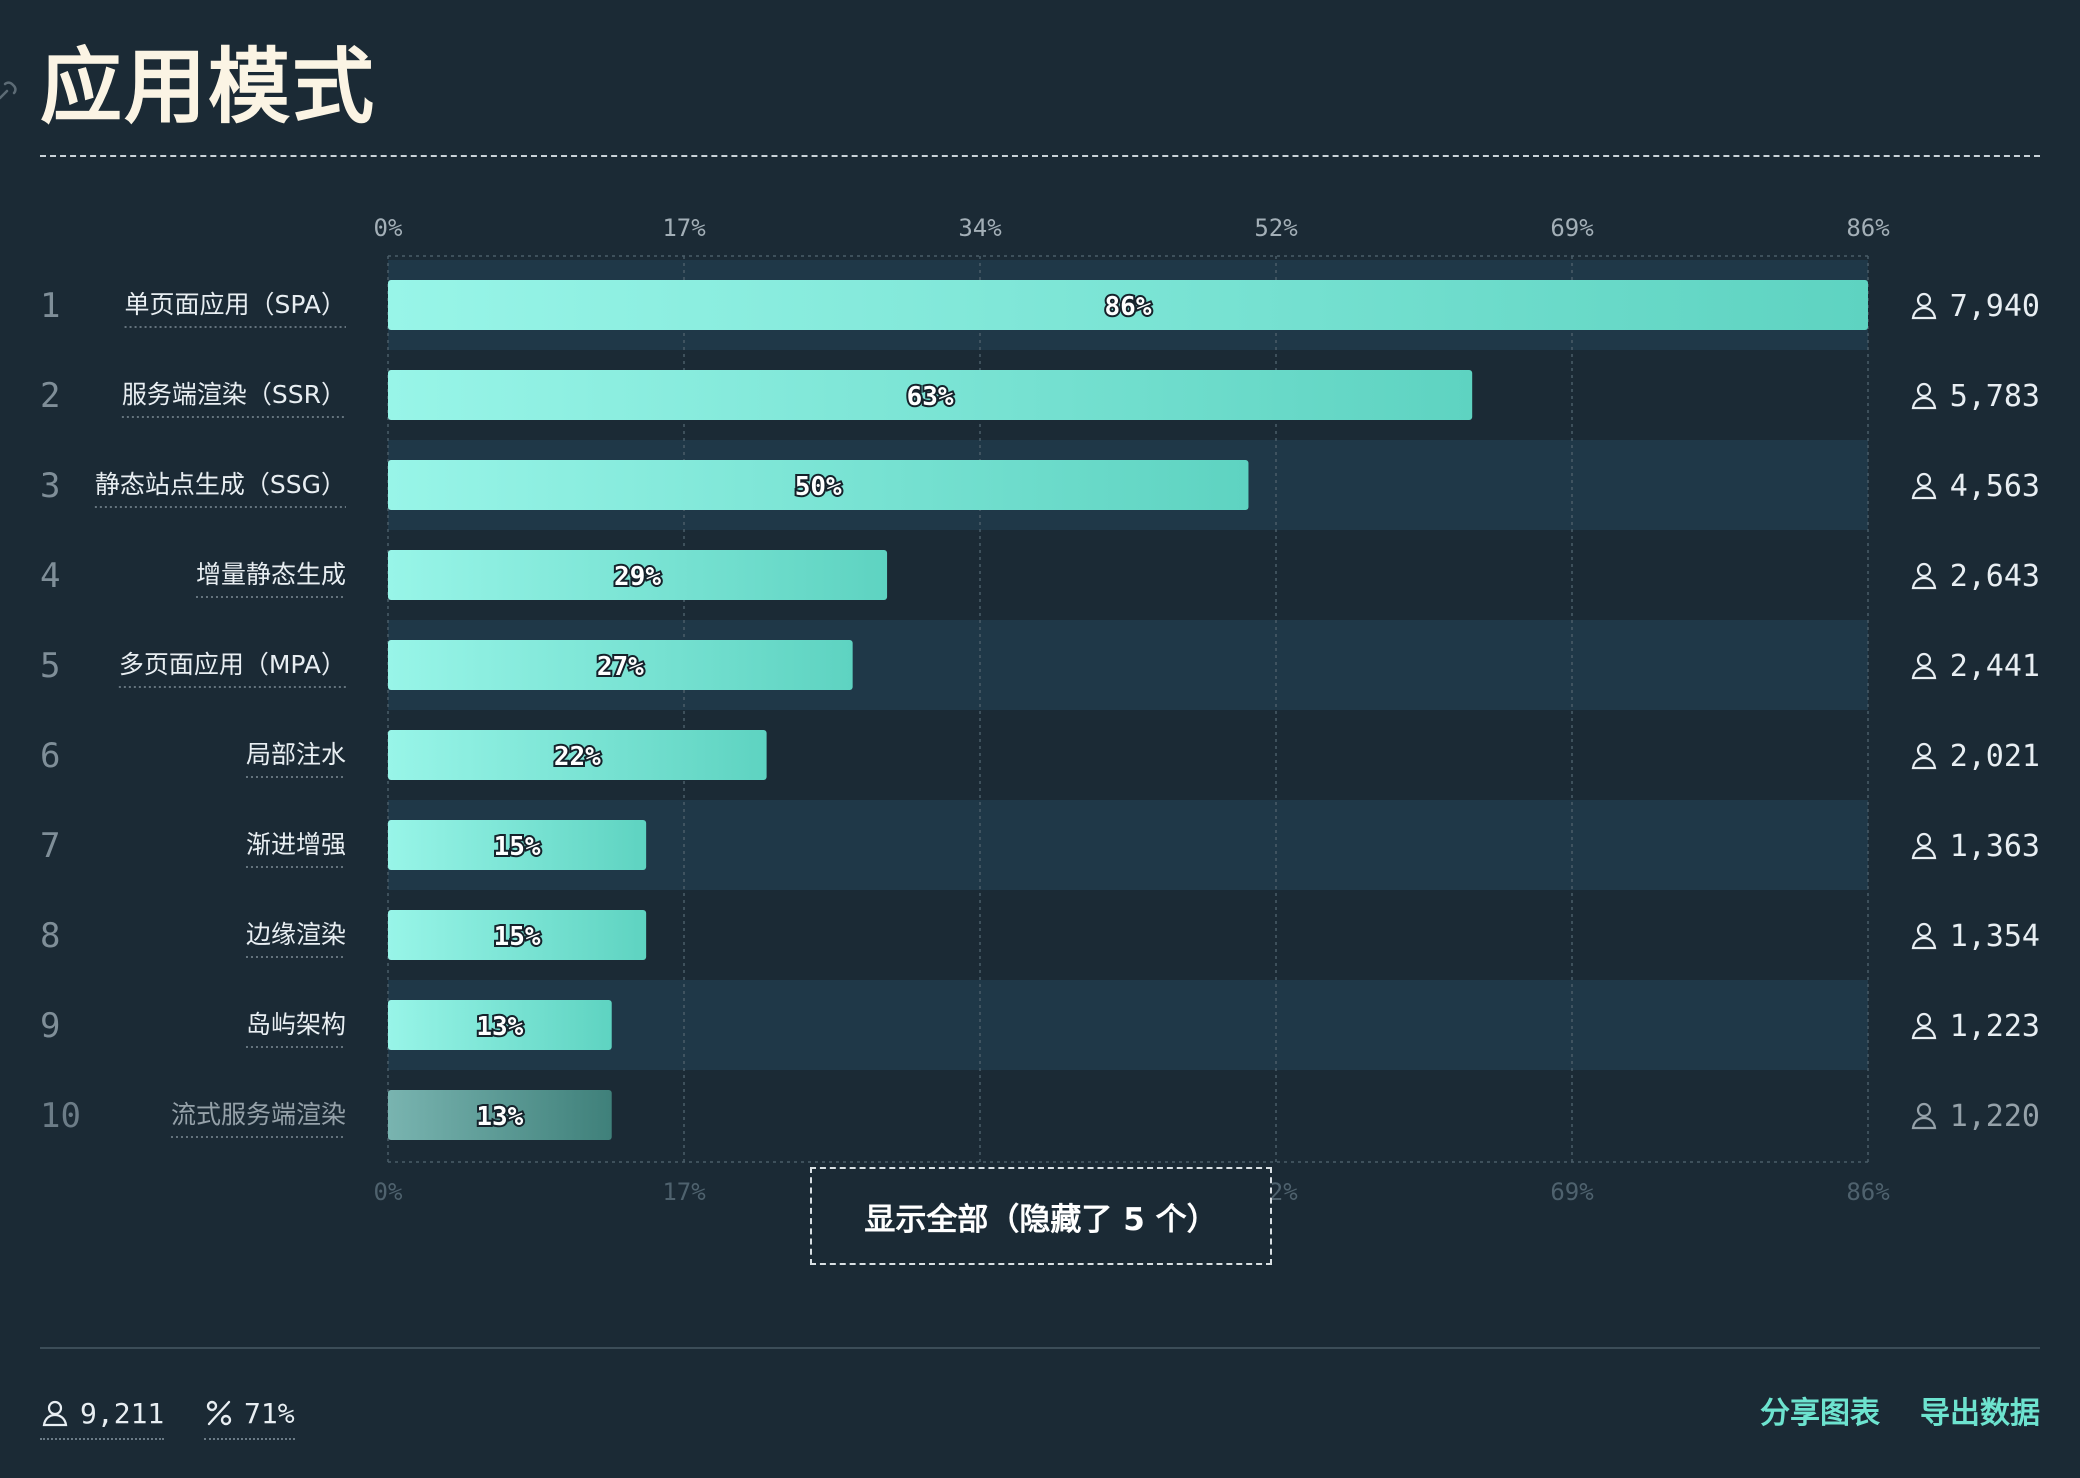 The image size is (2080, 1478). What do you see at coordinates (122, 1413) in the screenshot?
I see `total-users-value: 9,211` at bounding box center [122, 1413].